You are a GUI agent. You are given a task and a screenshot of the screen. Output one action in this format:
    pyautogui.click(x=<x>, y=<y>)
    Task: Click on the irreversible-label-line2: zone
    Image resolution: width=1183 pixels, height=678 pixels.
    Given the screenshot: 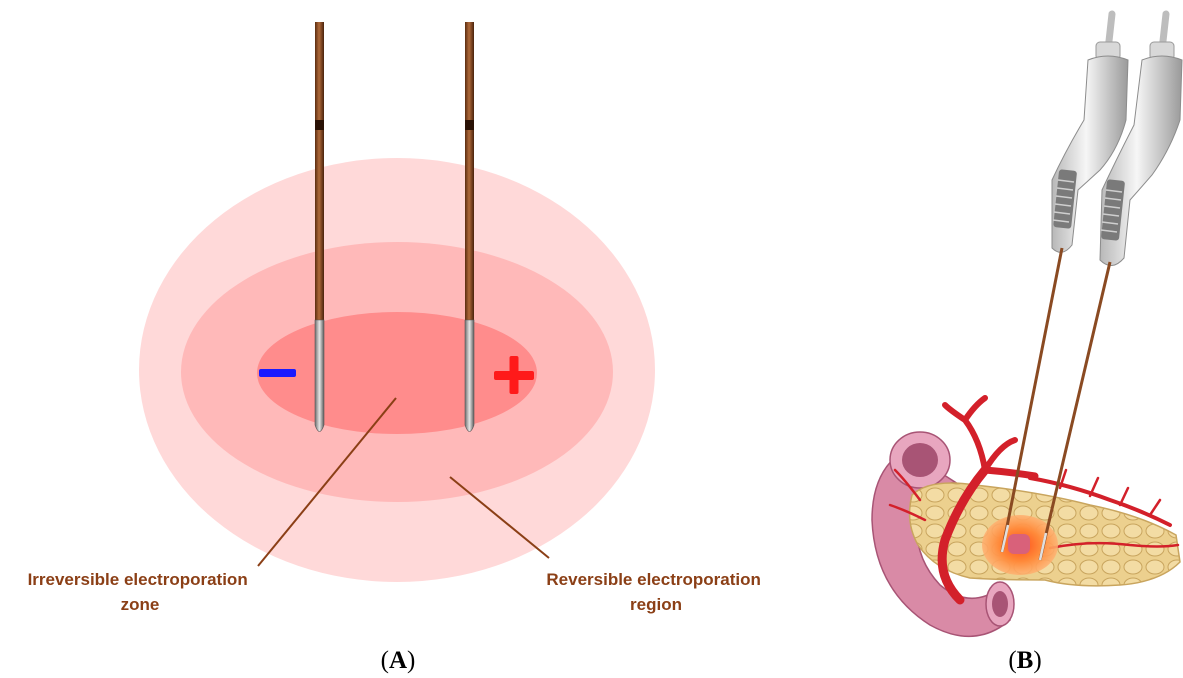 What is the action you would take?
    pyautogui.click(x=140, y=604)
    